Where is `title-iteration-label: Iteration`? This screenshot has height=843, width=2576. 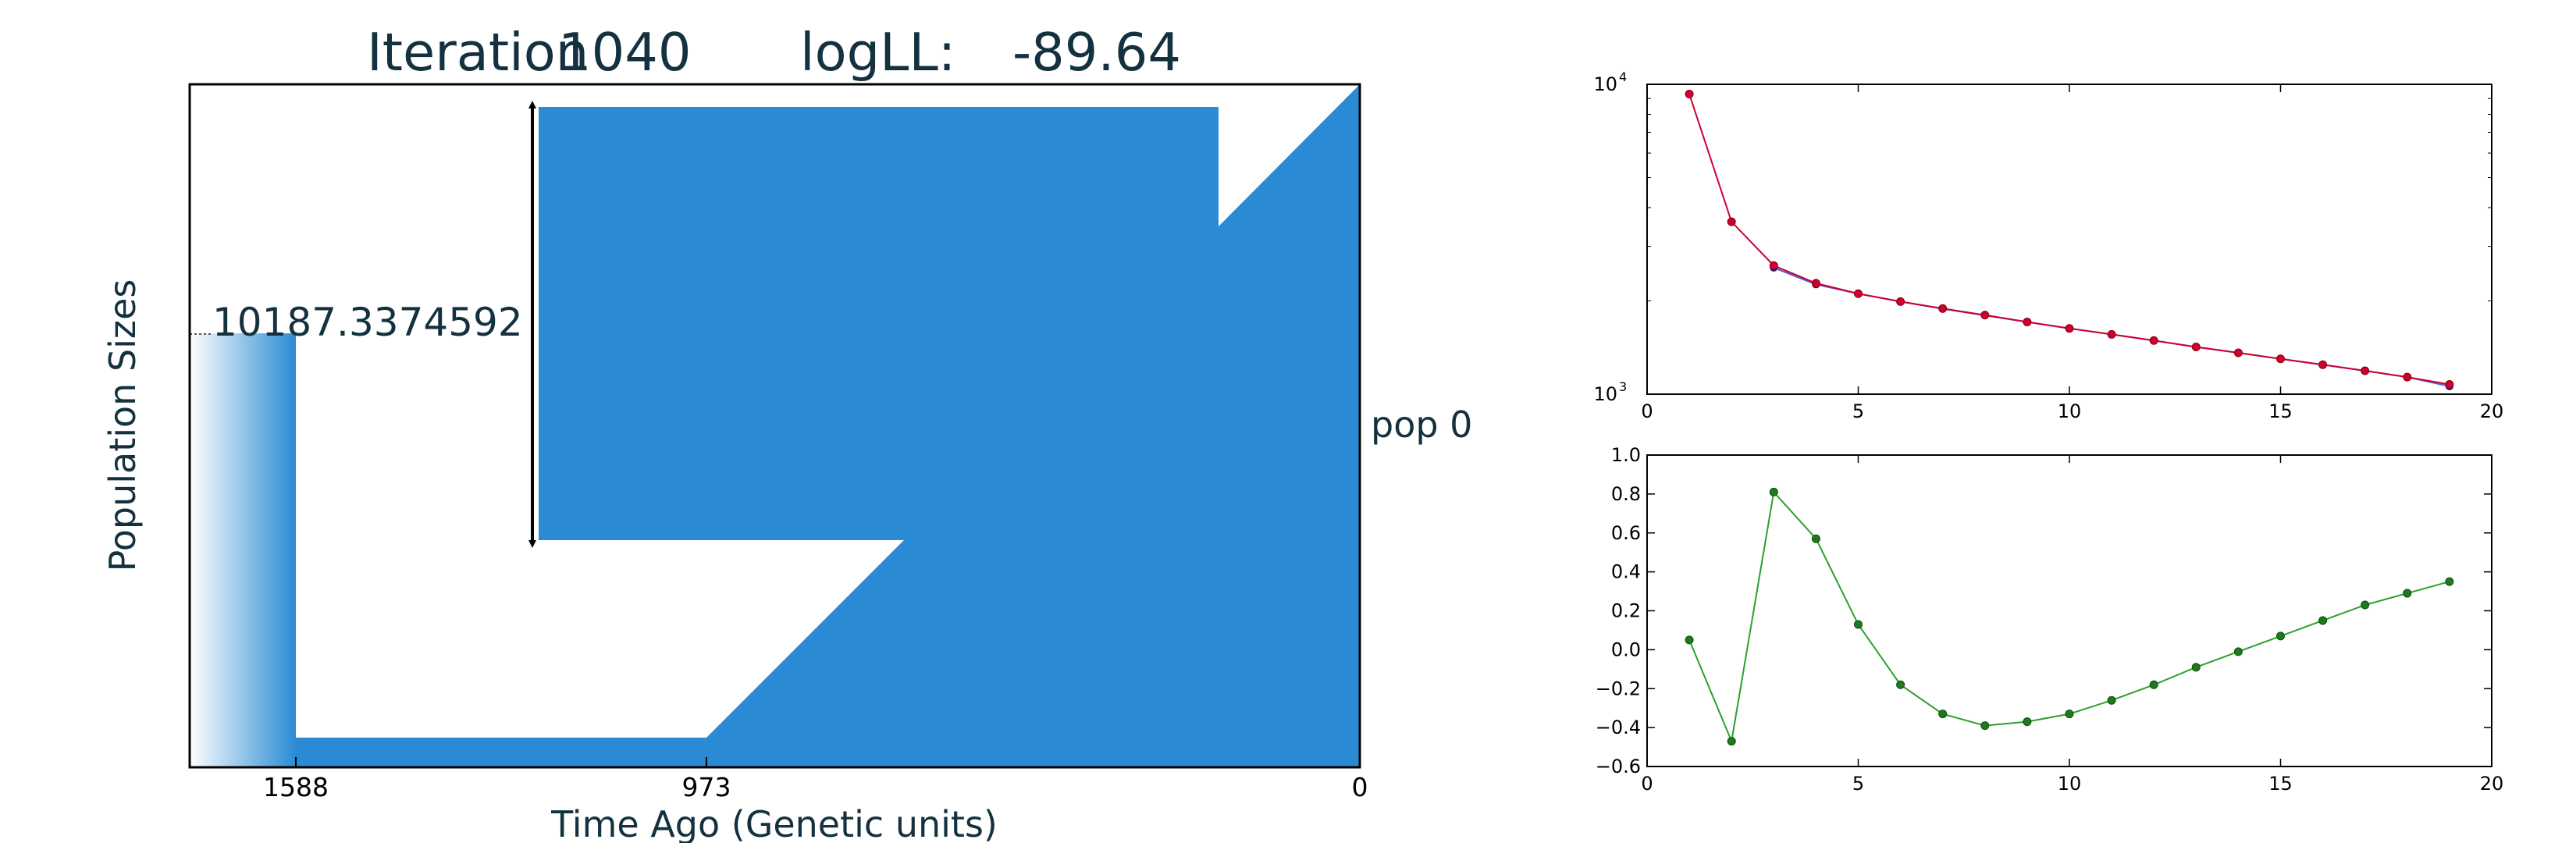 title-iteration-label: Iteration is located at coordinates (478, 52).